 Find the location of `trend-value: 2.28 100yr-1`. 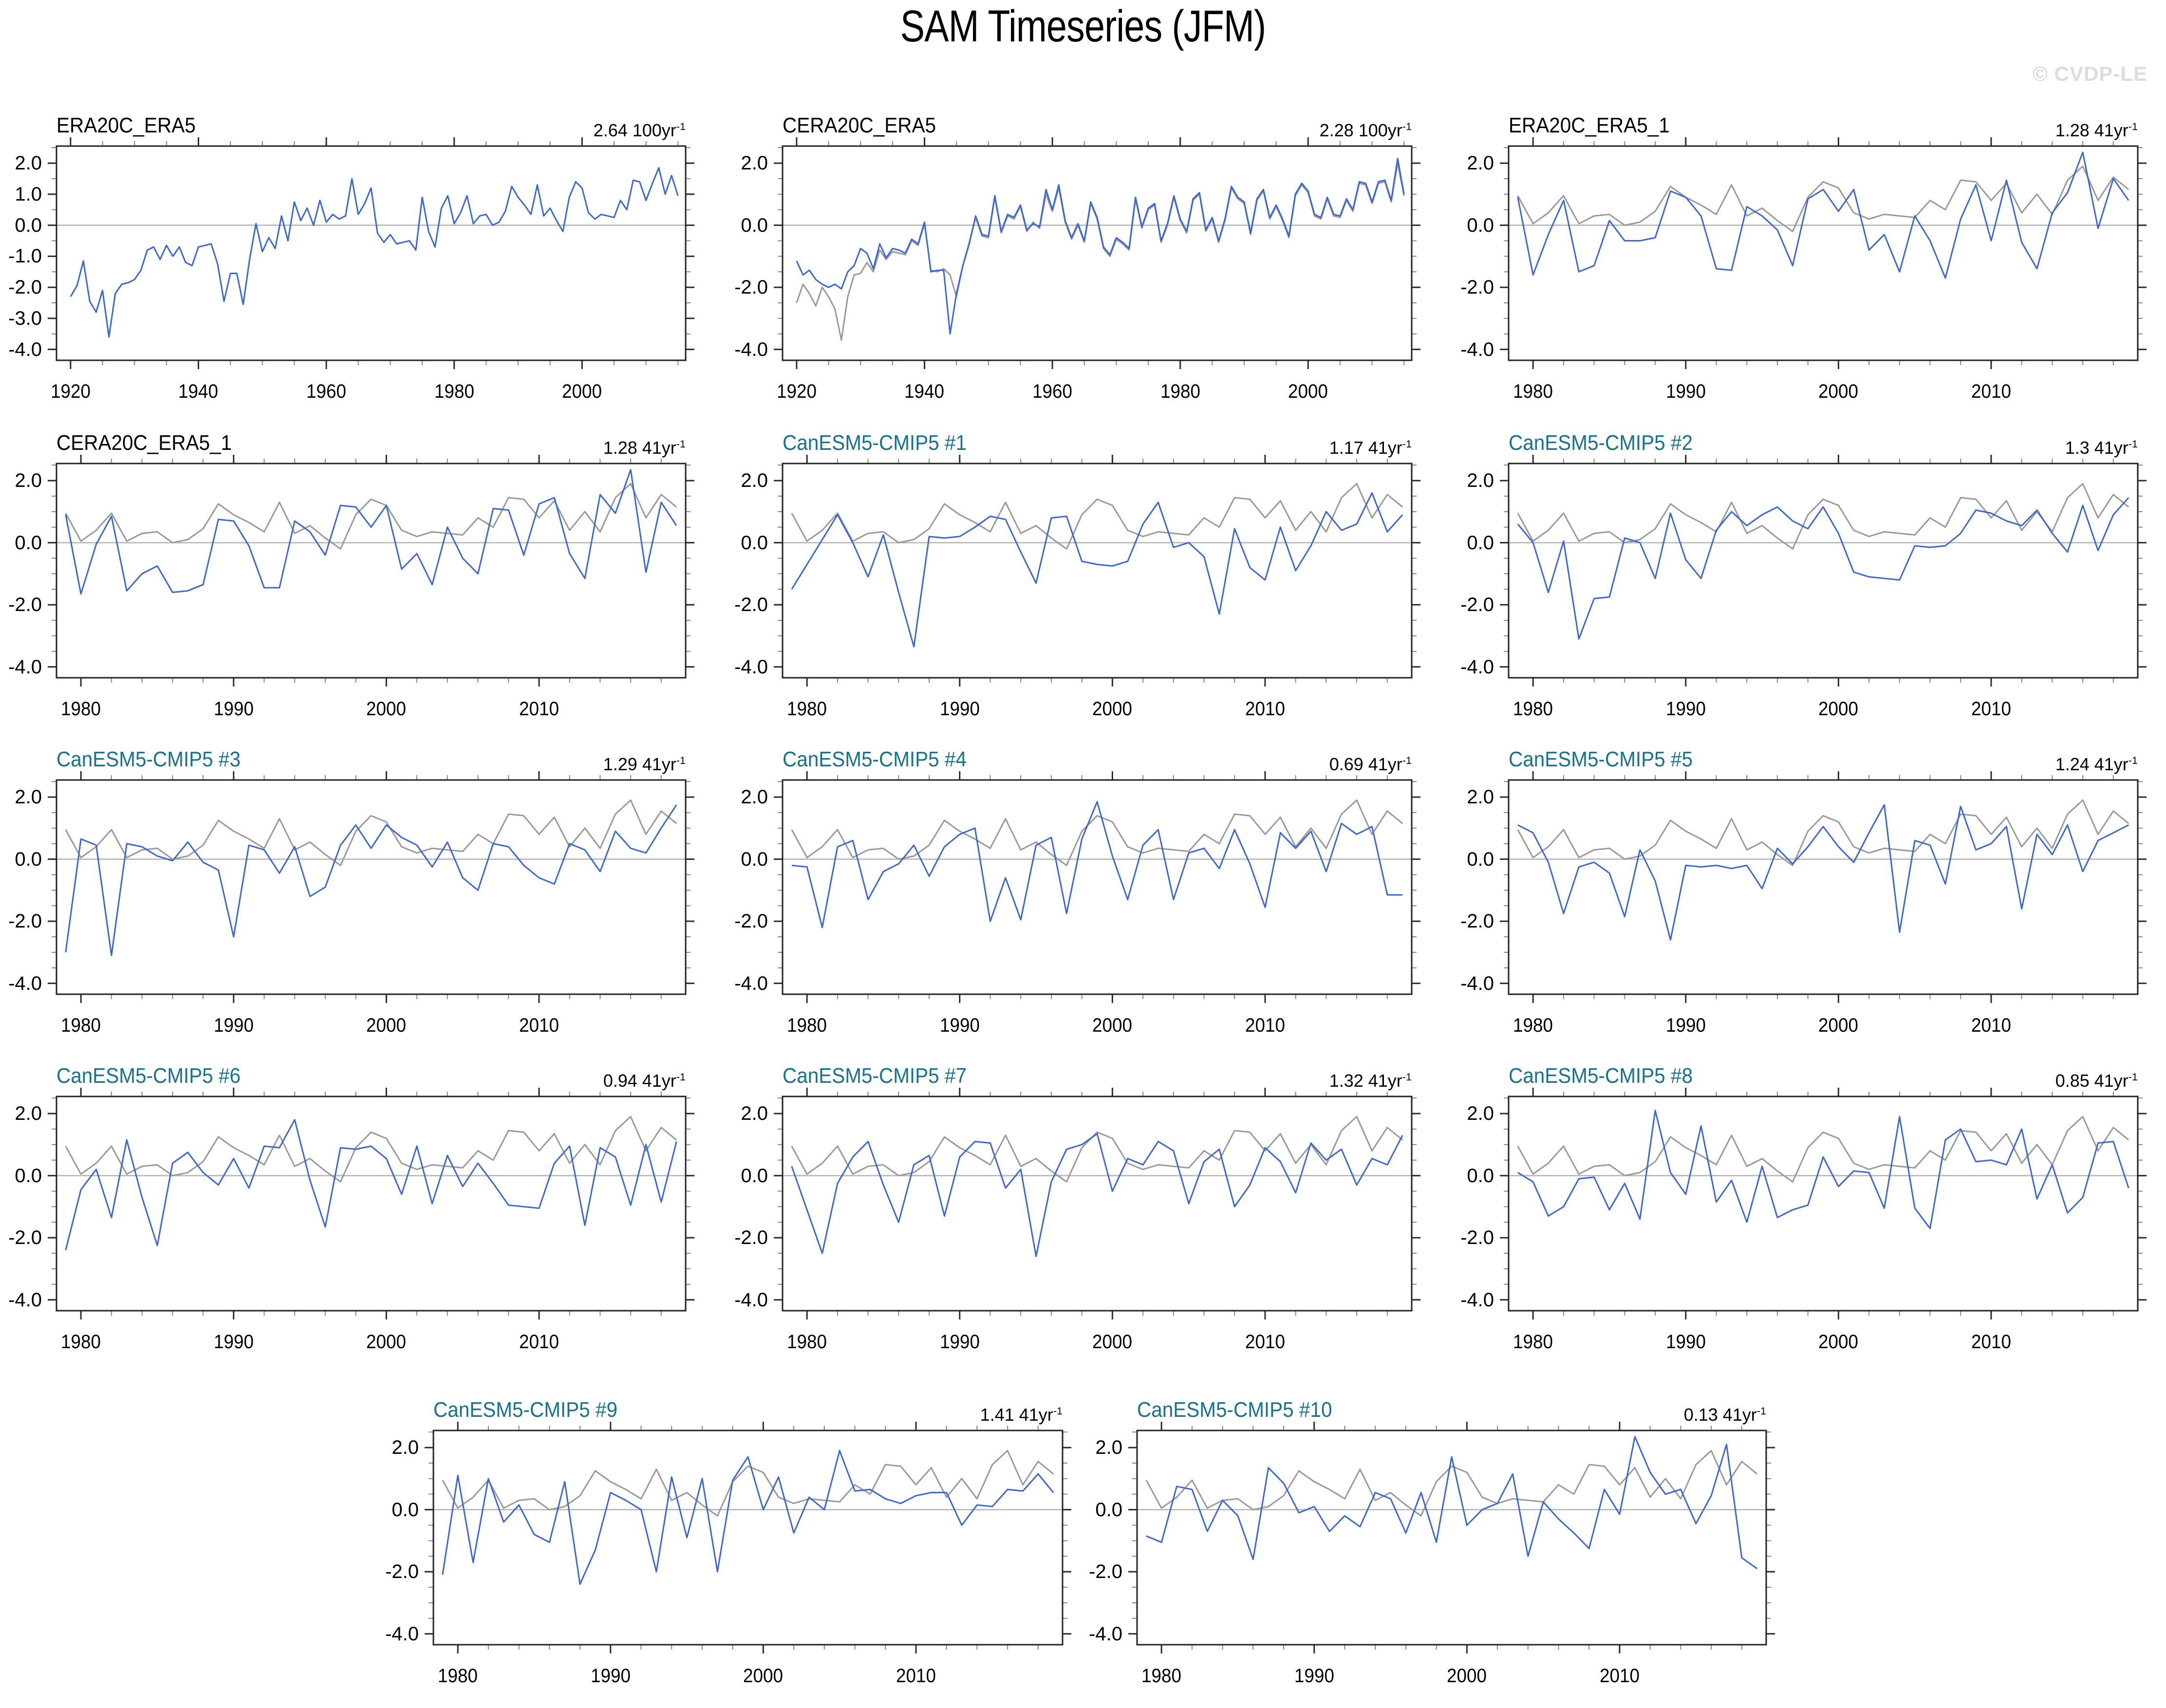

trend-value: 2.28 100yr-1 is located at coordinates (1366, 130).